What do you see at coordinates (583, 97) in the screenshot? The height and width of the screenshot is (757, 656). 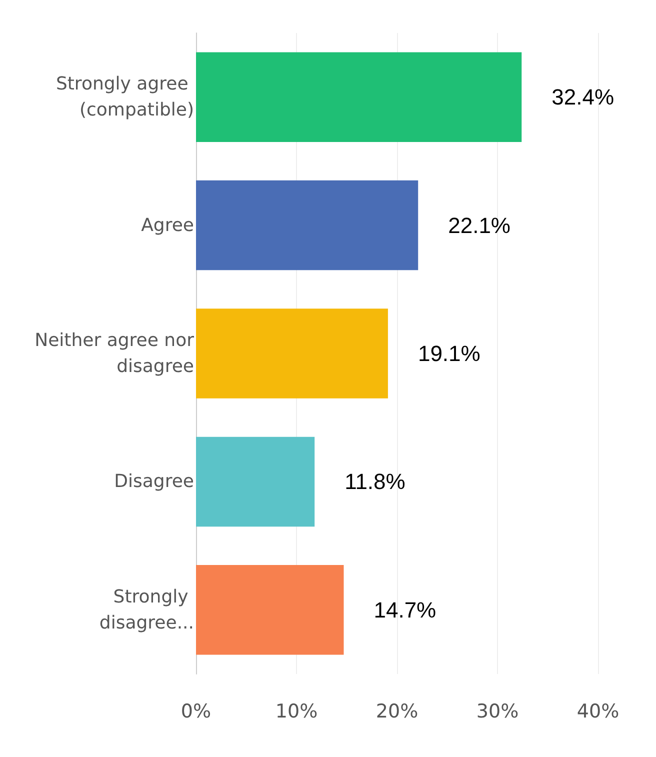 I see `data-label: 32.4%` at bounding box center [583, 97].